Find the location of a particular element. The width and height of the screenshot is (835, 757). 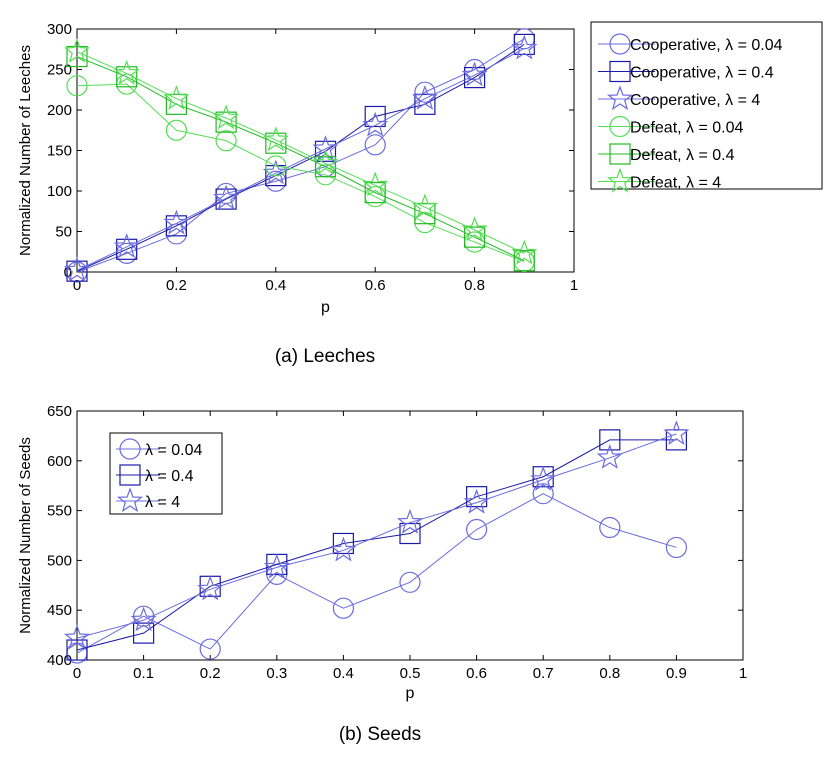

legend-label: Defeat, λ = 4 is located at coordinates (675, 183).